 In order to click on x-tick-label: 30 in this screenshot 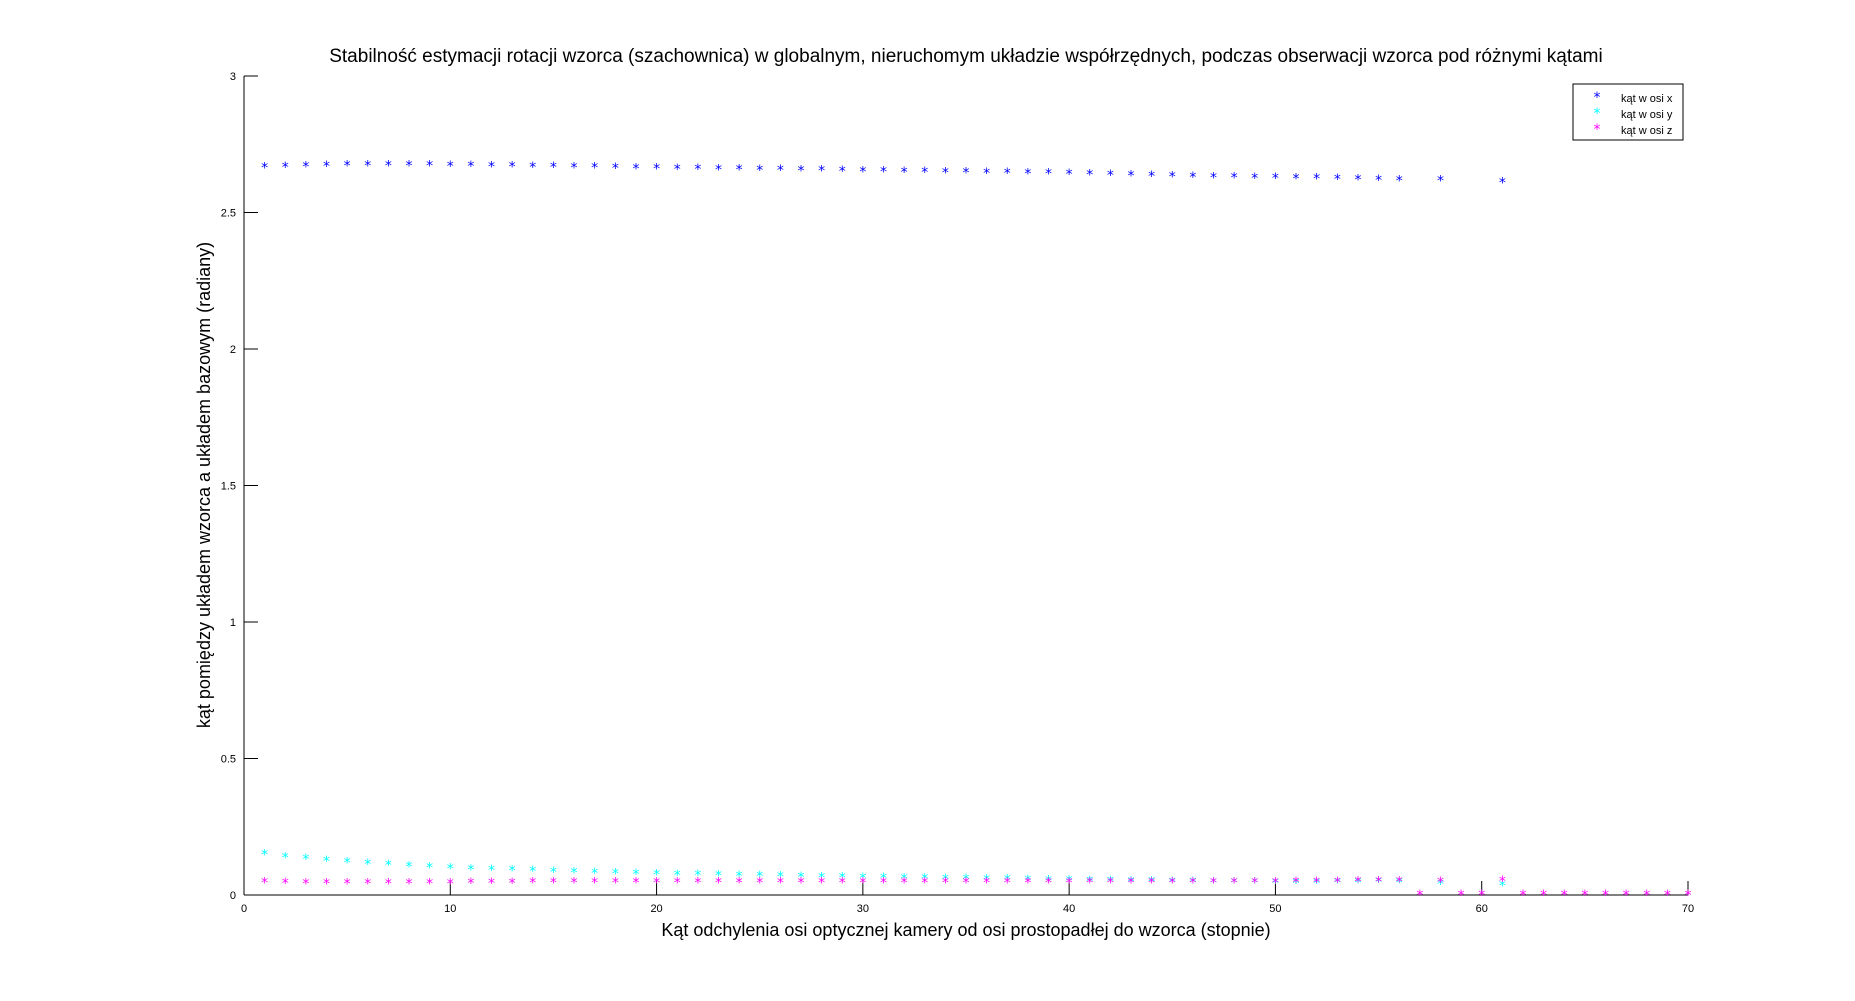, I will do `click(863, 909)`.